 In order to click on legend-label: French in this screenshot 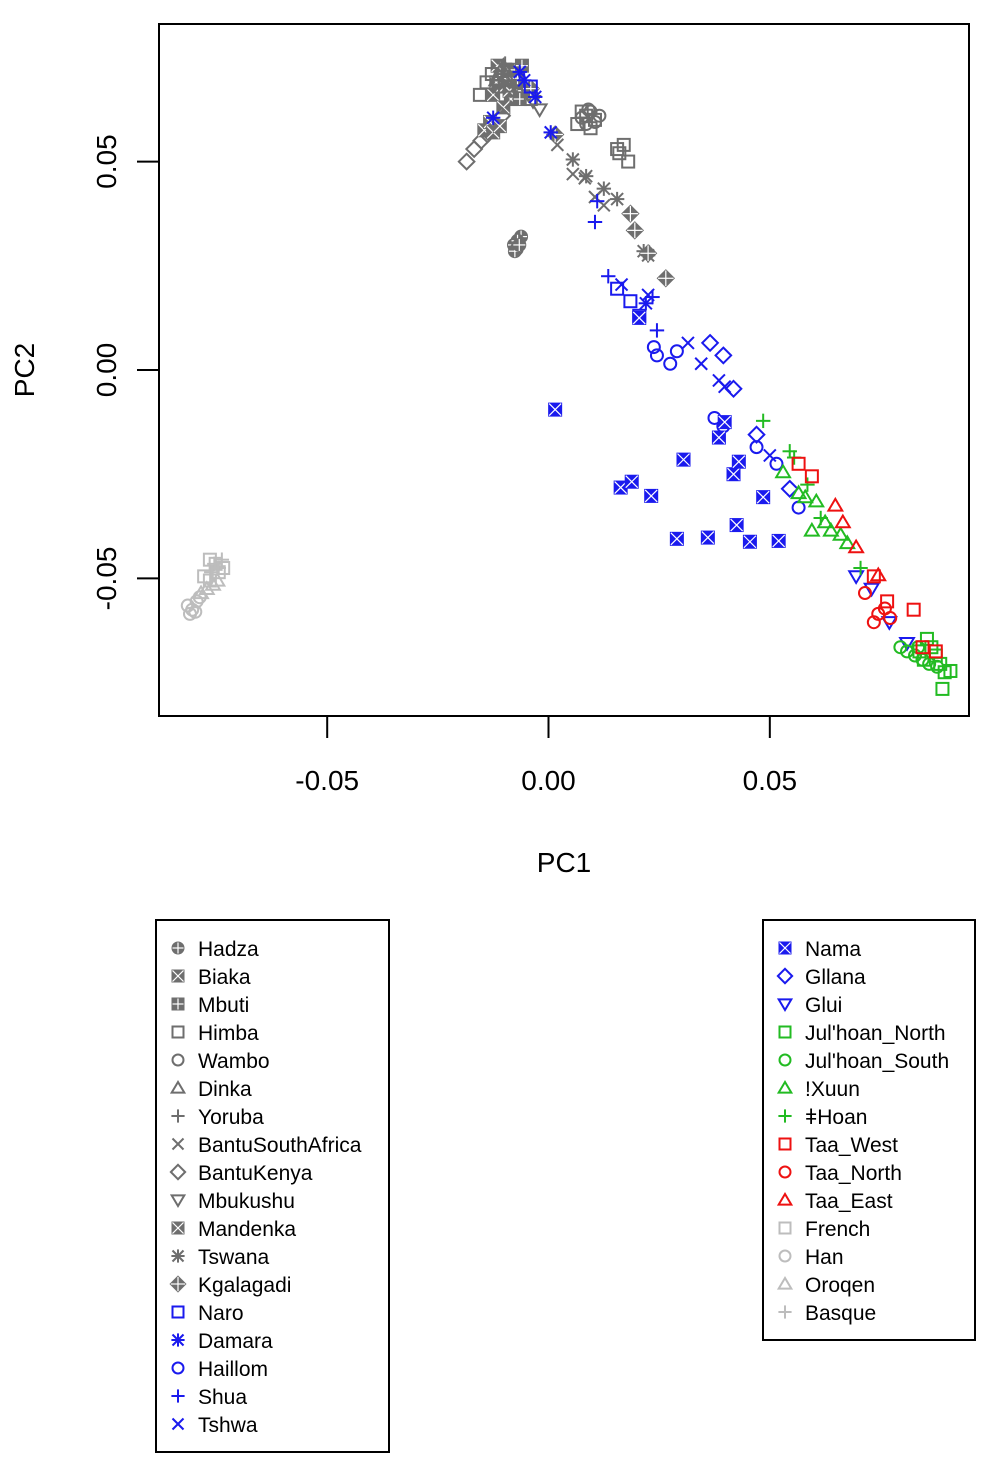, I will do `click(837, 1229)`.